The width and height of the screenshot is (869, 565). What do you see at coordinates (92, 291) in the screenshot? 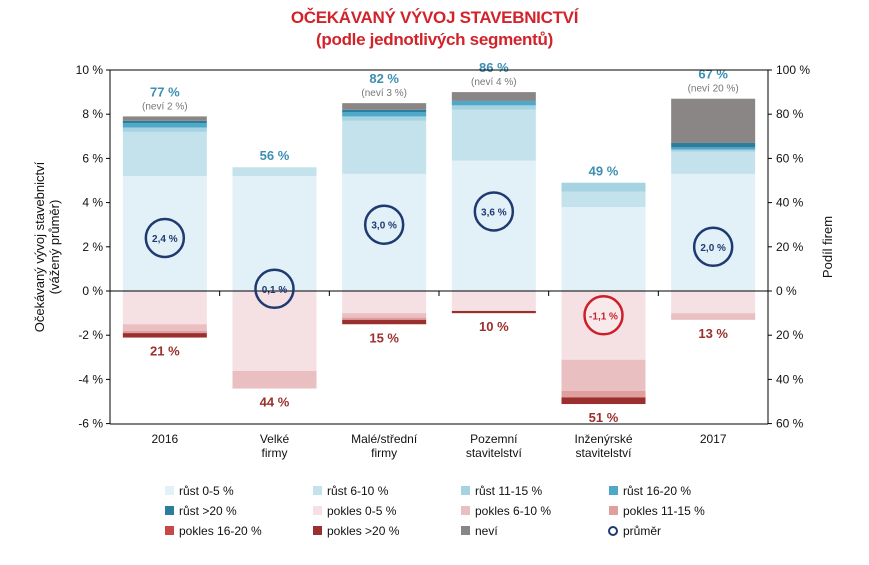
I see `y-tick-label: 0 %` at bounding box center [92, 291].